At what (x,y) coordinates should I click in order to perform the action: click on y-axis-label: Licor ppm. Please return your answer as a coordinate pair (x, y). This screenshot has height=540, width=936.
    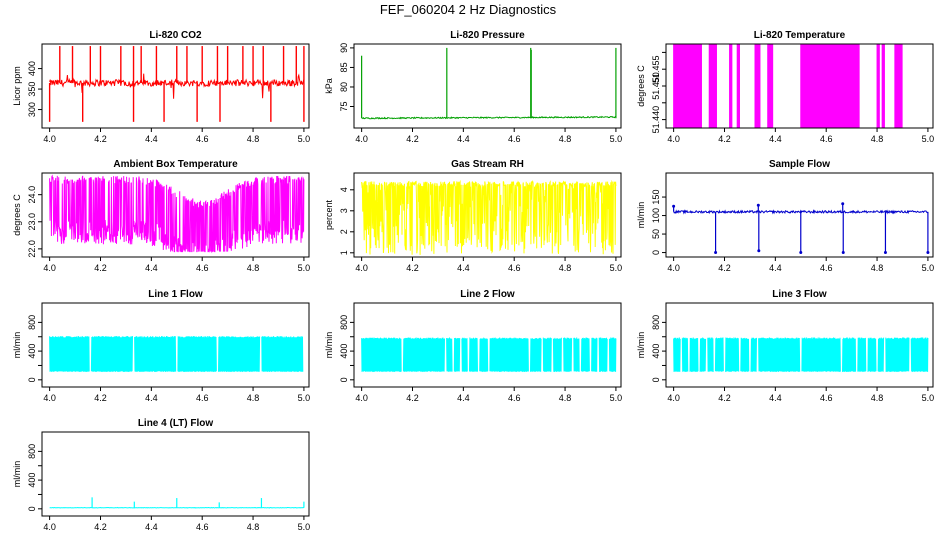
    Looking at the image, I should click on (17, 86).